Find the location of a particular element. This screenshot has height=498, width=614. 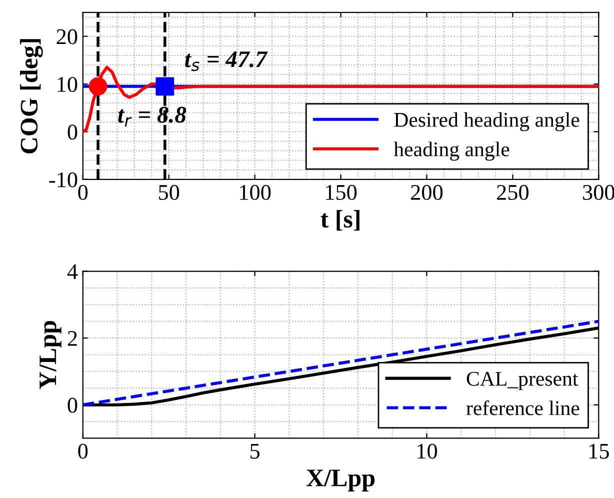

y-tick-label: -10 is located at coordinates (63, 180).